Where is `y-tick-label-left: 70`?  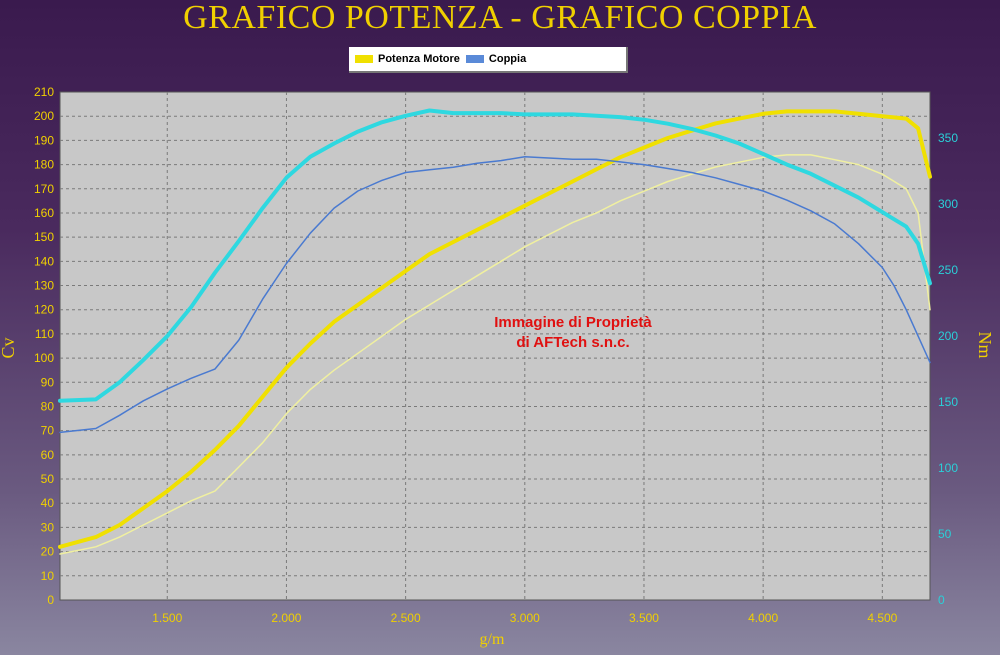
y-tick-label-left: 70 is located at coordinates (48, 431).